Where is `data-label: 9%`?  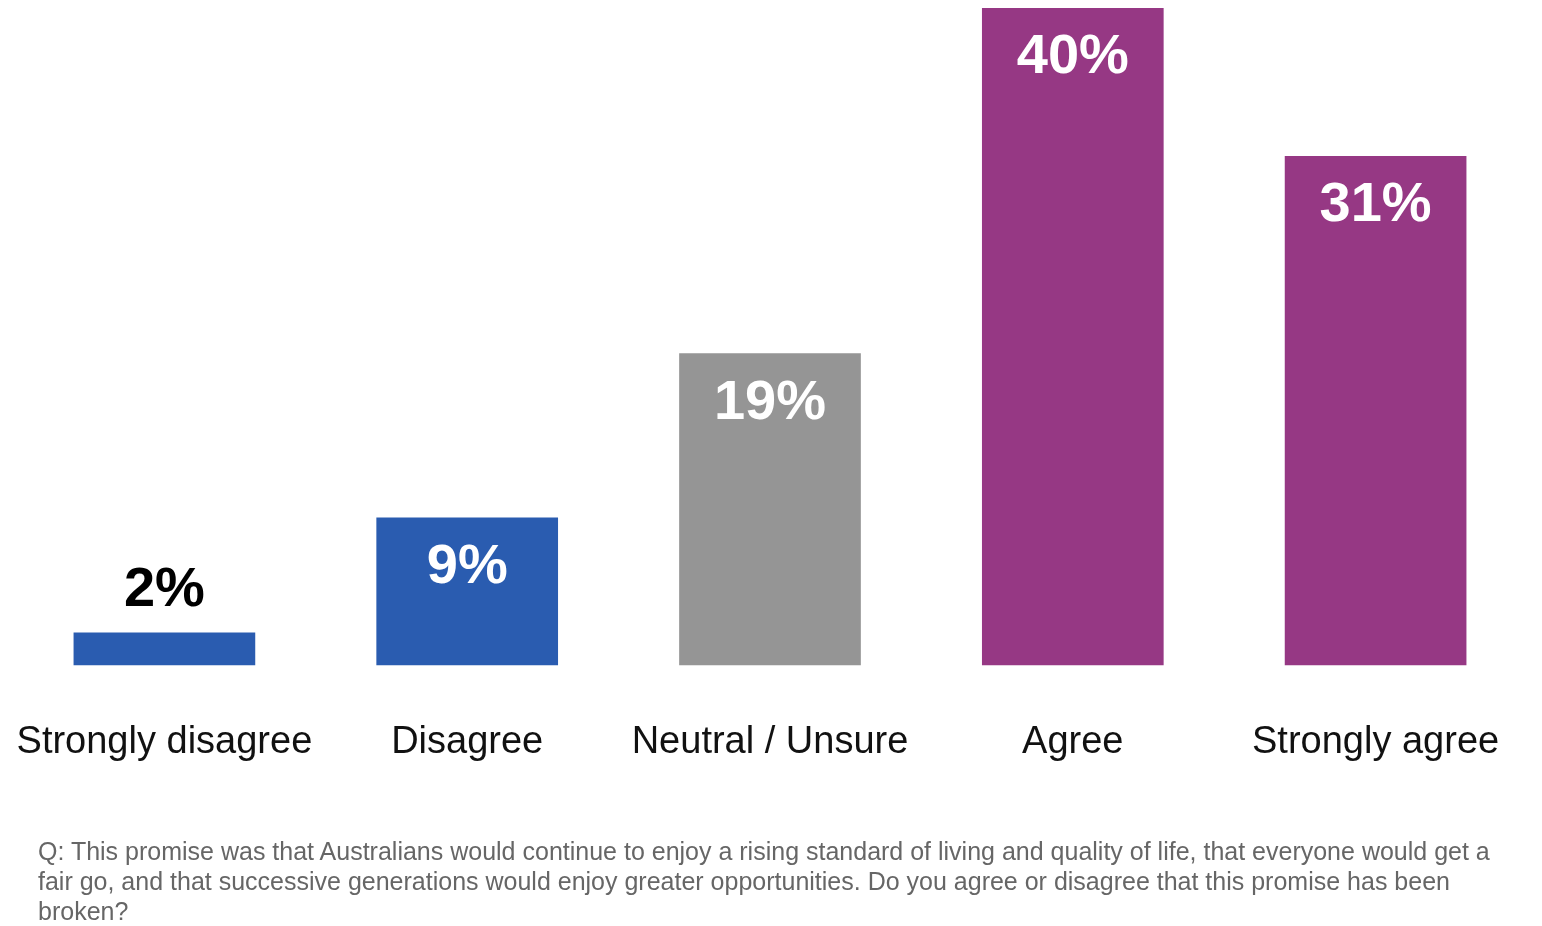 data-label: 9% is located at coordinates (467, 563).